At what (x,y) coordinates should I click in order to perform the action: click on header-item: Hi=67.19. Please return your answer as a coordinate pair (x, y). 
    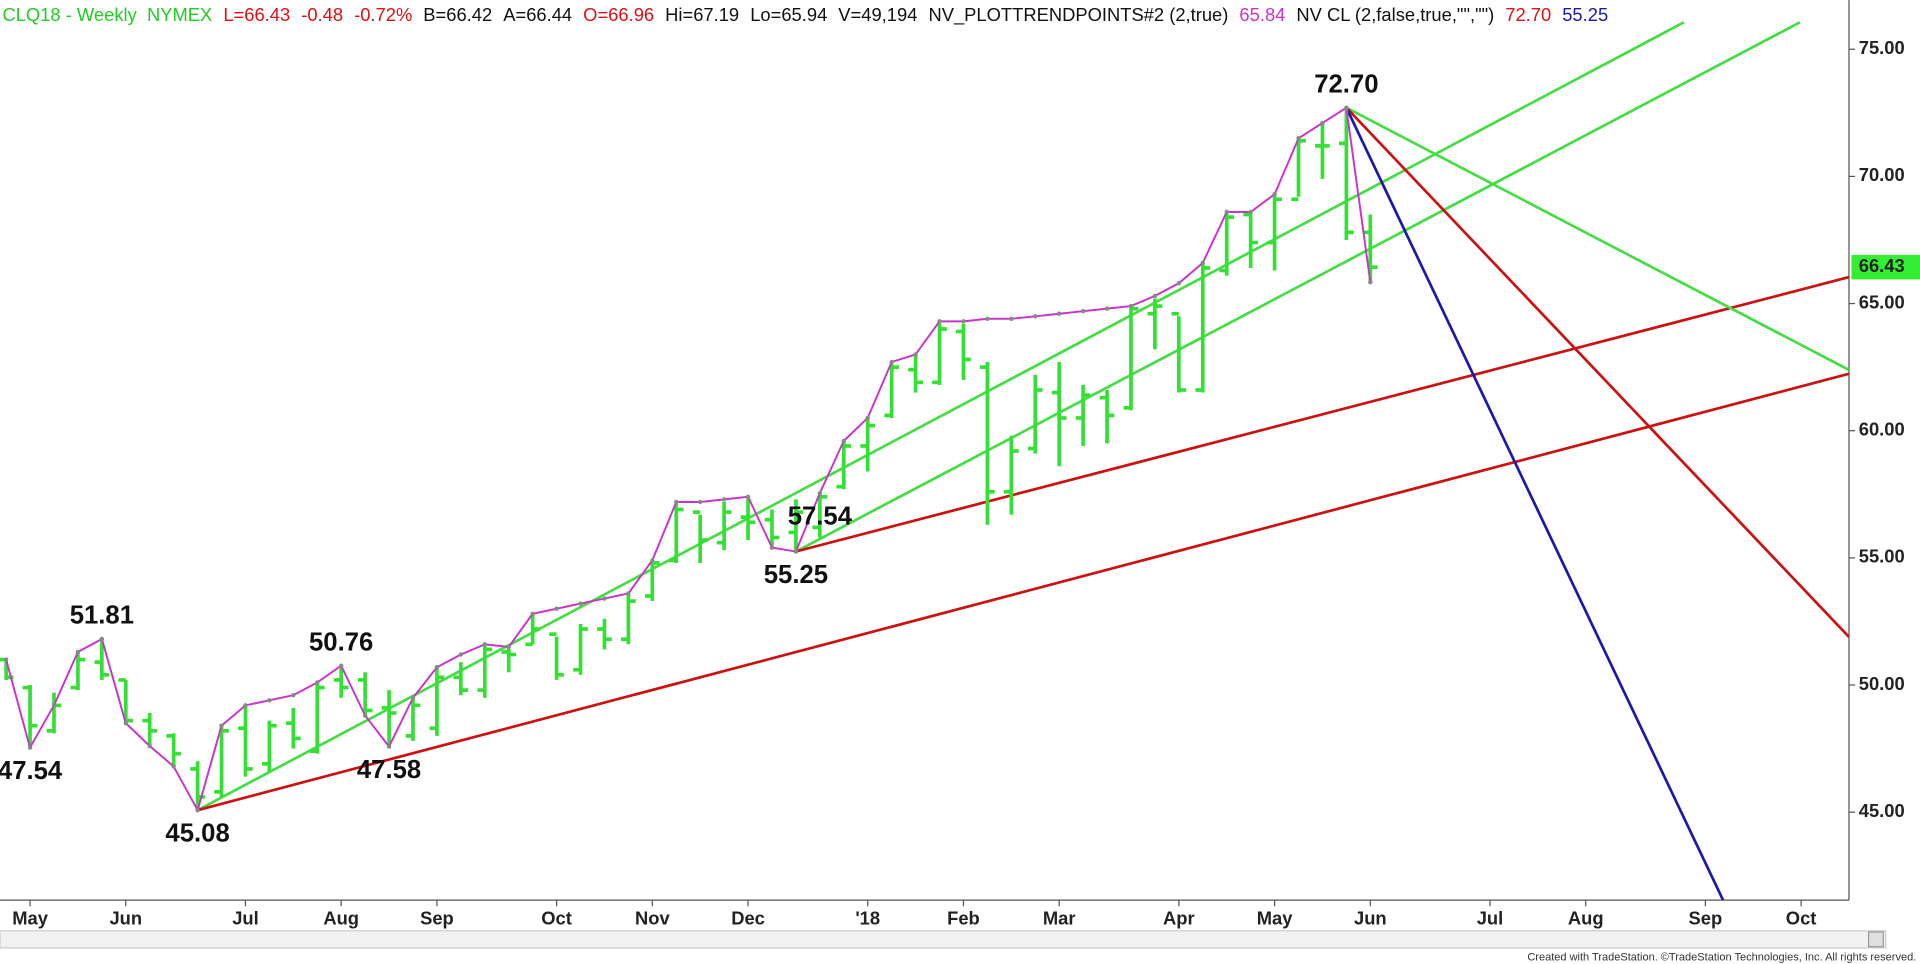
    Looking at the image, I should click on (702, 14).